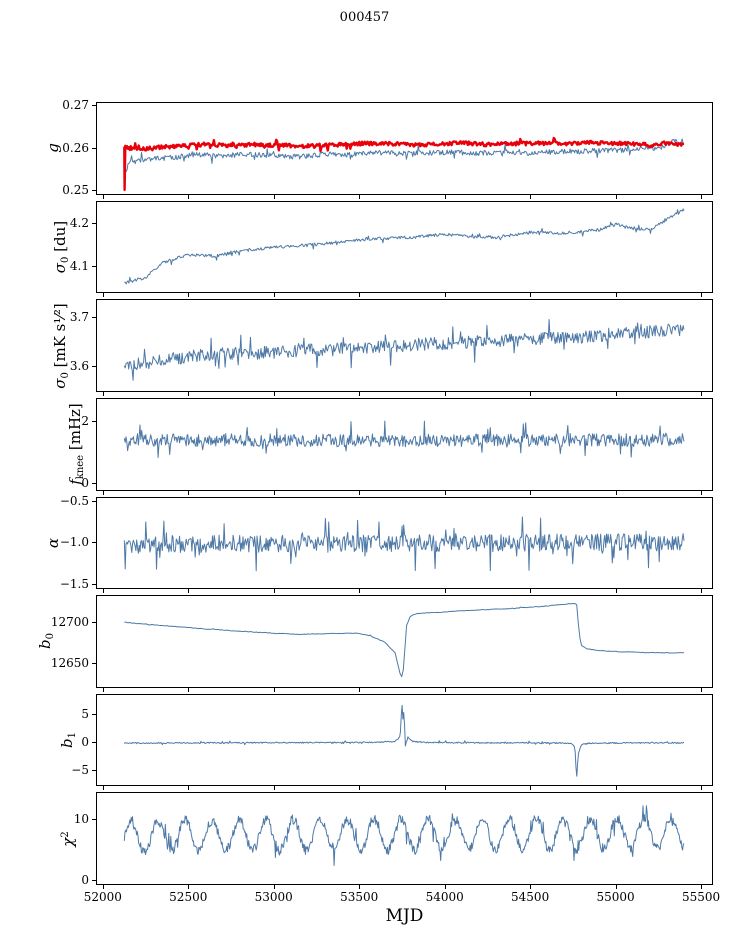 Image resolution: width=729 pixels, height=944 pixels. I want to click on series-sigma0-du, so click(404, 246).